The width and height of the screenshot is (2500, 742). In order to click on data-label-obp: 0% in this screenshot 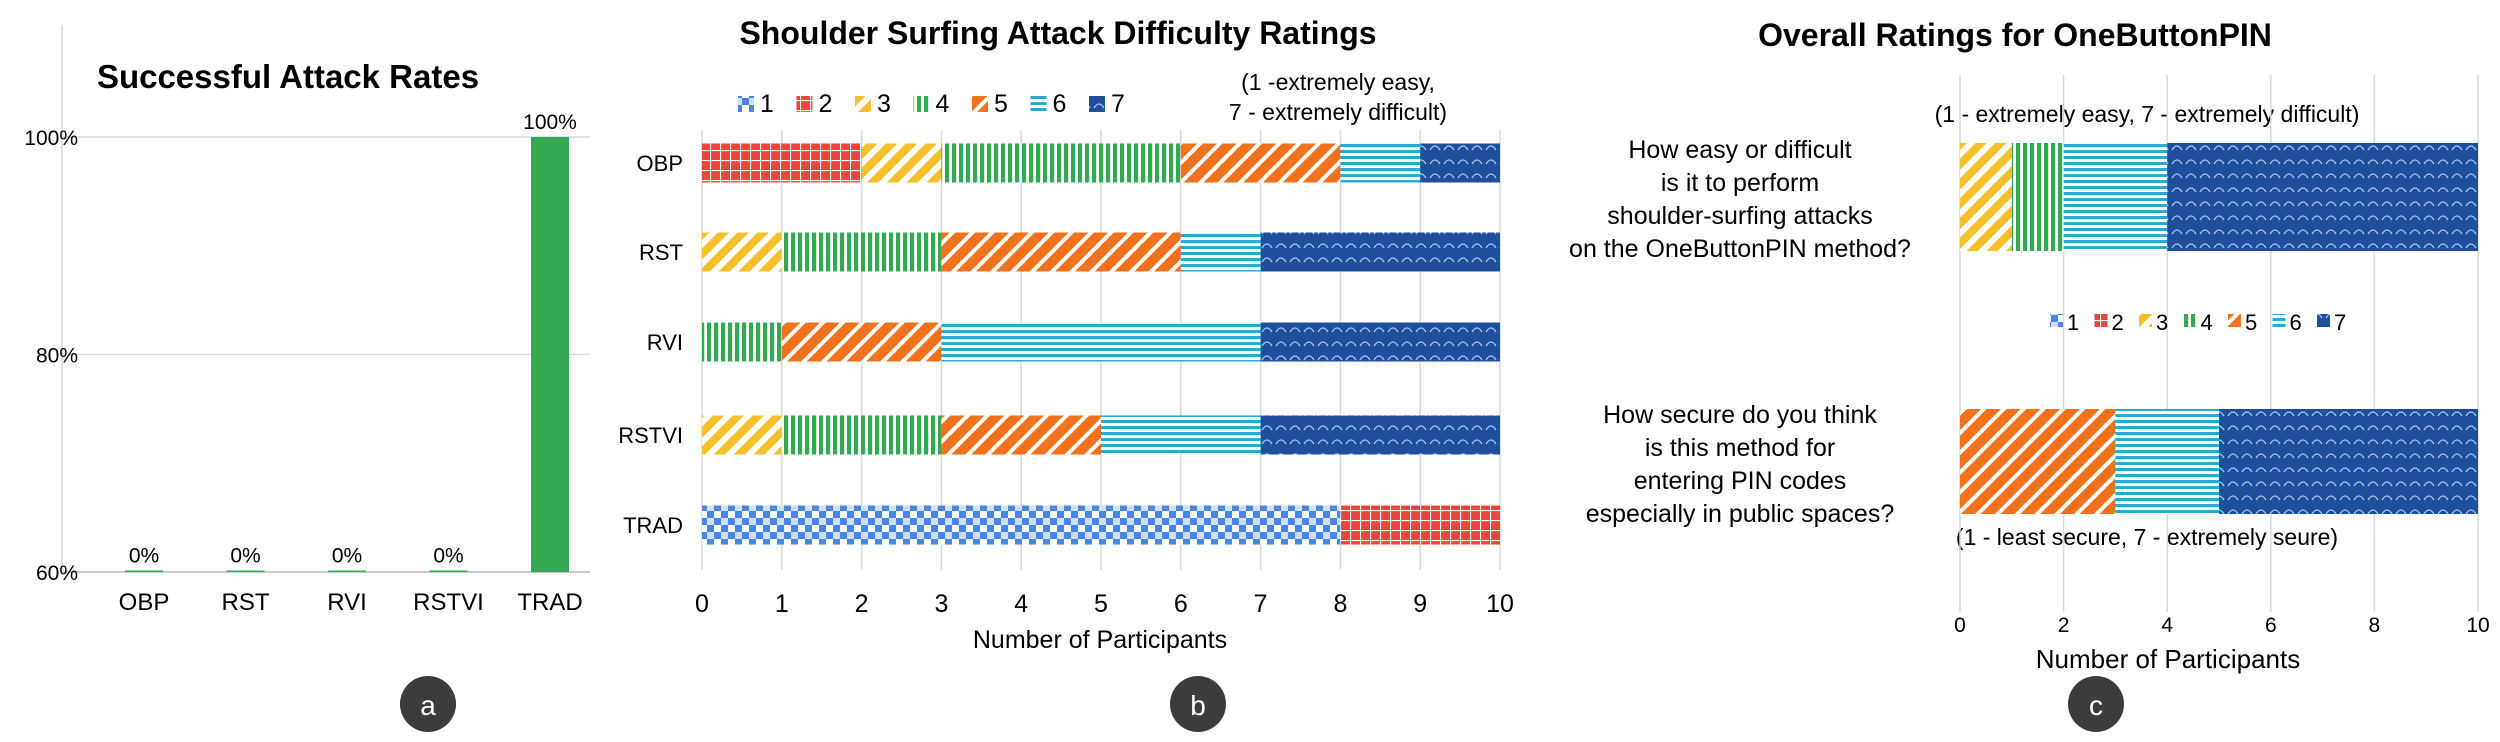, I will do `click(144, 556)`.